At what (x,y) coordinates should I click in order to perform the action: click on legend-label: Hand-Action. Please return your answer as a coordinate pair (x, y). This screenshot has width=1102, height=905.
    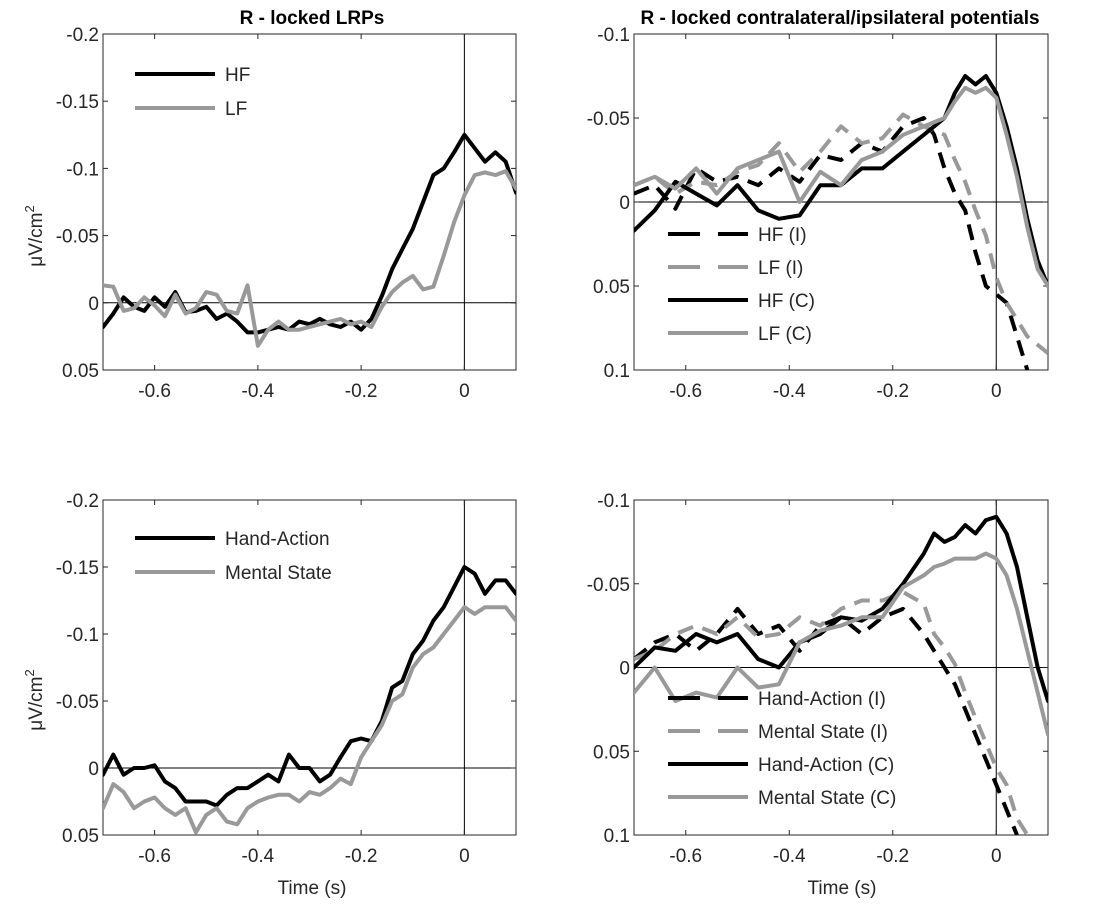
    Looking at the image, I should click on (277, 539).